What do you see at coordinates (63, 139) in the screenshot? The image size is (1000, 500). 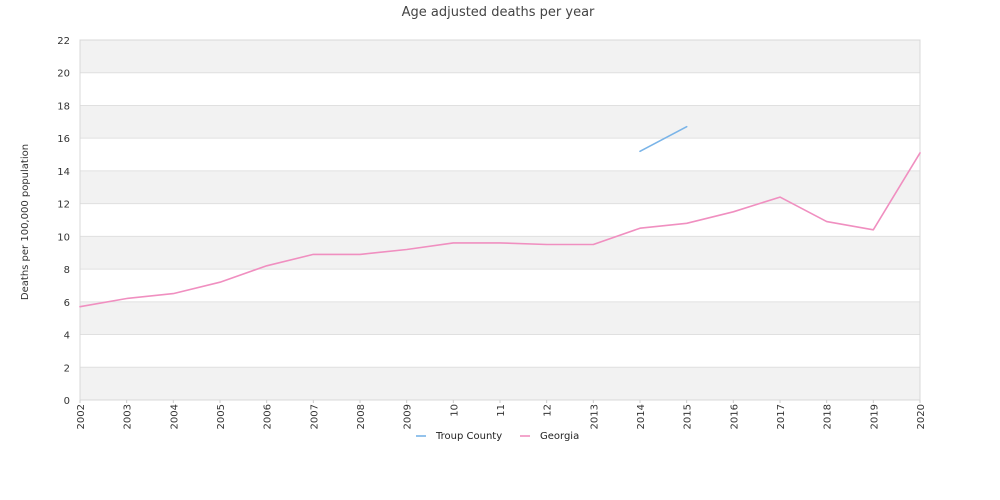 I see `y-tick-label: 16` at bounding box center [63, 139].